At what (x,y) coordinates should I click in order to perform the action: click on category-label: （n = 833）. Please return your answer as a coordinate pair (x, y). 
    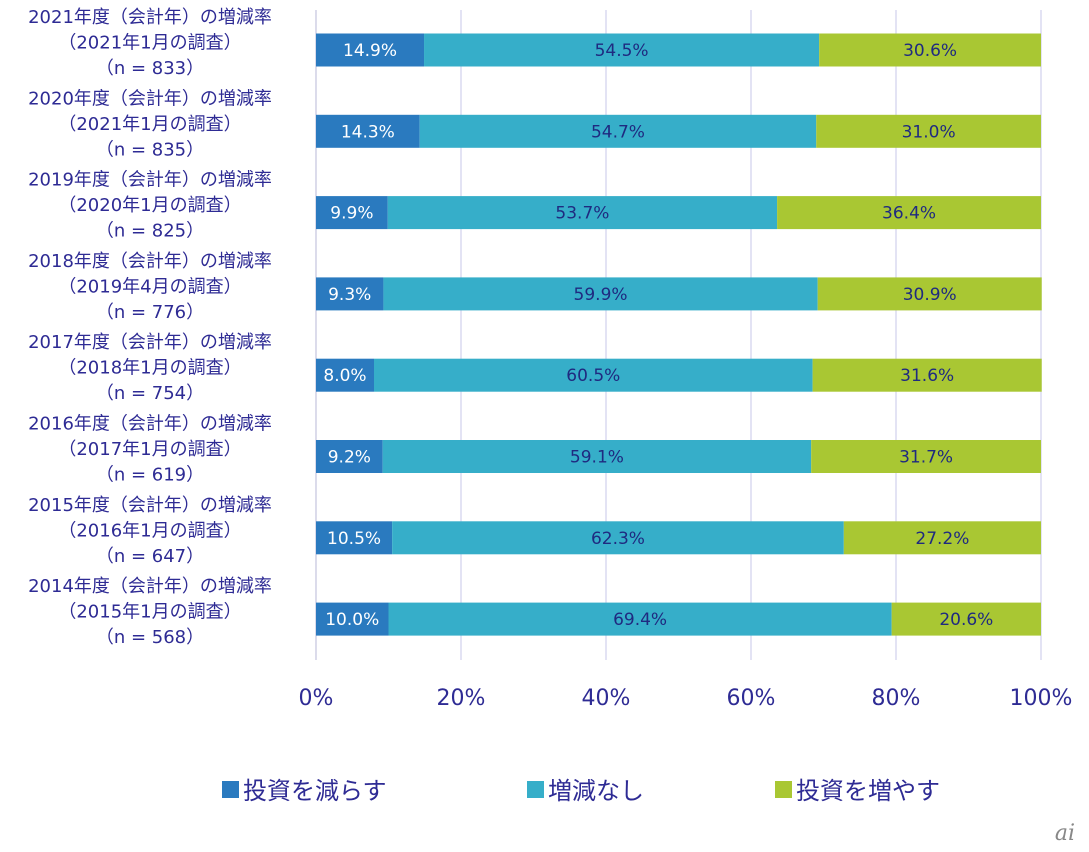
    Looking at the image, I should click on (150, 68).